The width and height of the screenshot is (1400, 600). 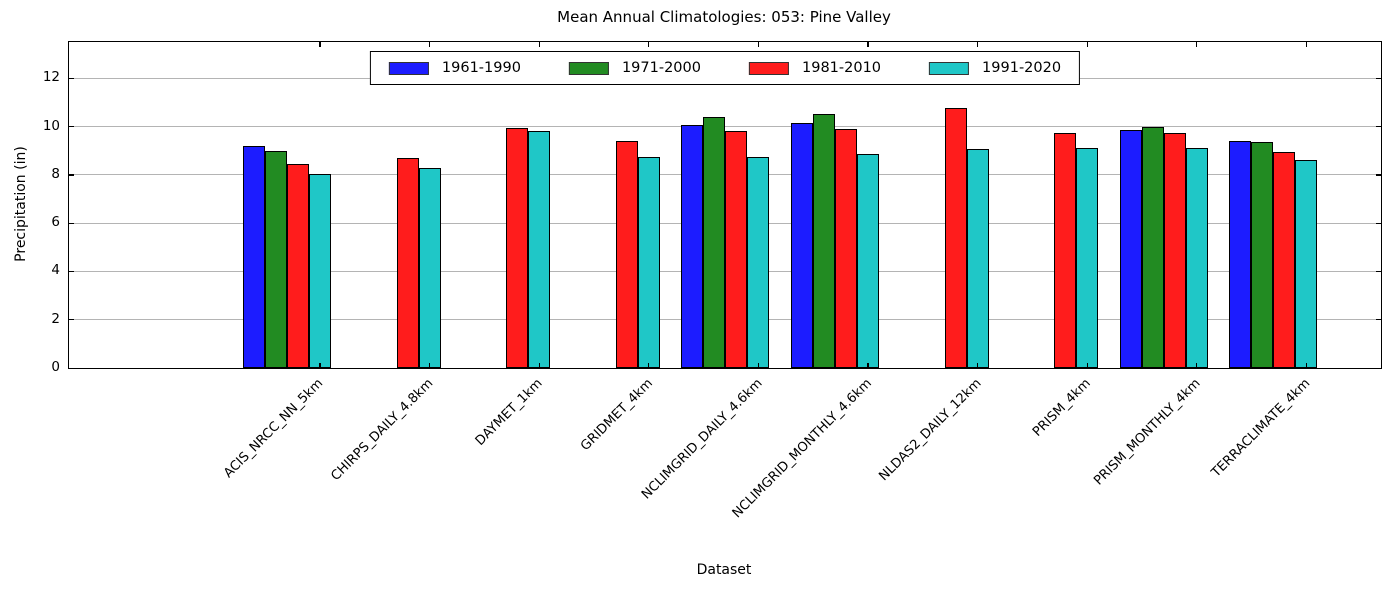 What do you see at coordinates (481, 68) in the screenshot?
I see `legend-label: 1961-1990` at bounding box center [481, 68].